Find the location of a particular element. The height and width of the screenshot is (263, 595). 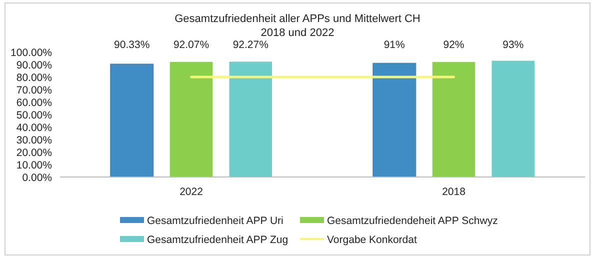

y-tick-label: 50.00% is located at coordinates (34, 116).